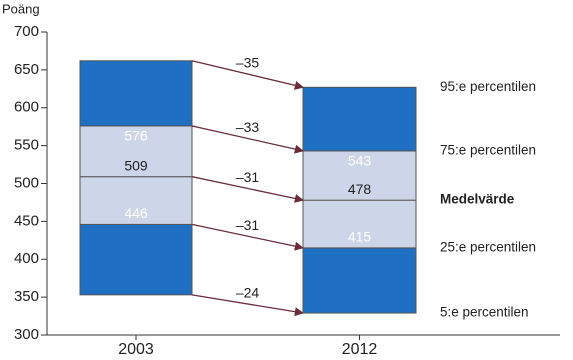  I want to click on y-tick-label: 500, so click(26, 182).